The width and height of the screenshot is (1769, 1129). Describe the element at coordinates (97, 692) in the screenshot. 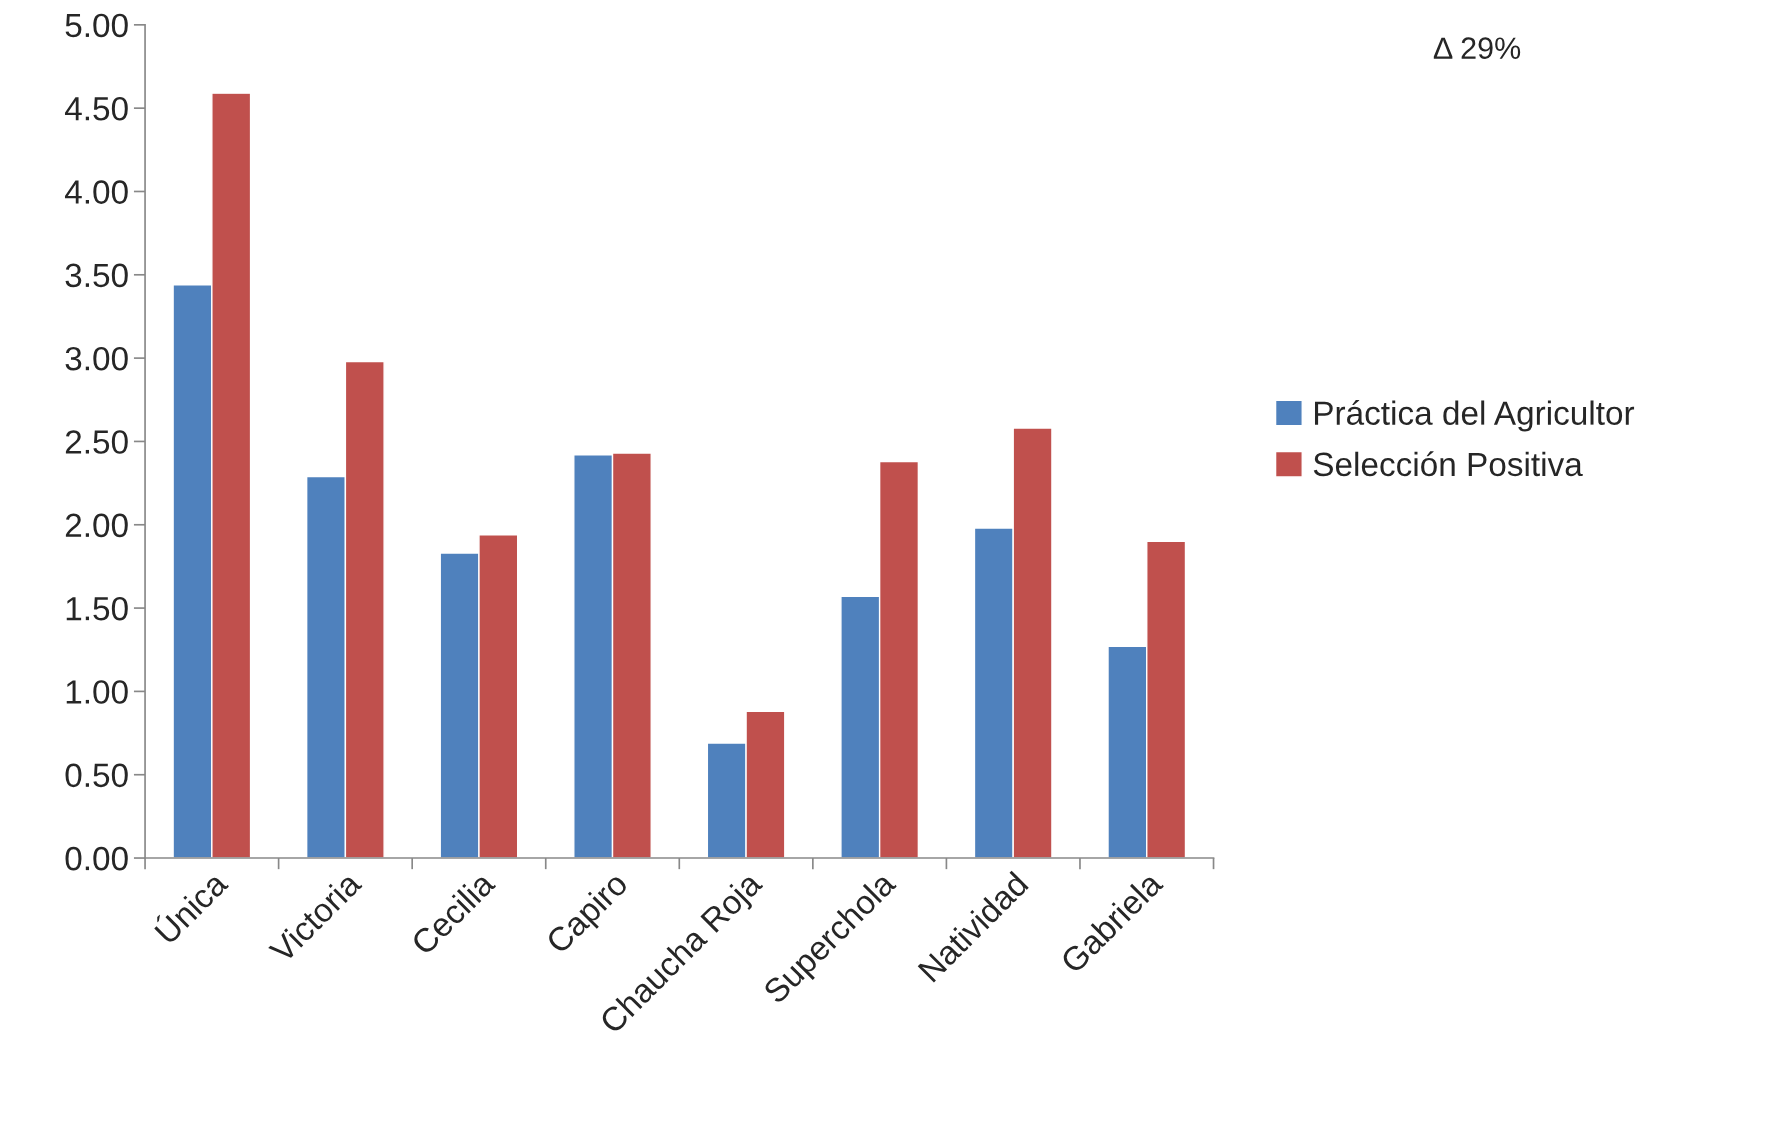

I see `y-tick-label: 1.00` at that location.